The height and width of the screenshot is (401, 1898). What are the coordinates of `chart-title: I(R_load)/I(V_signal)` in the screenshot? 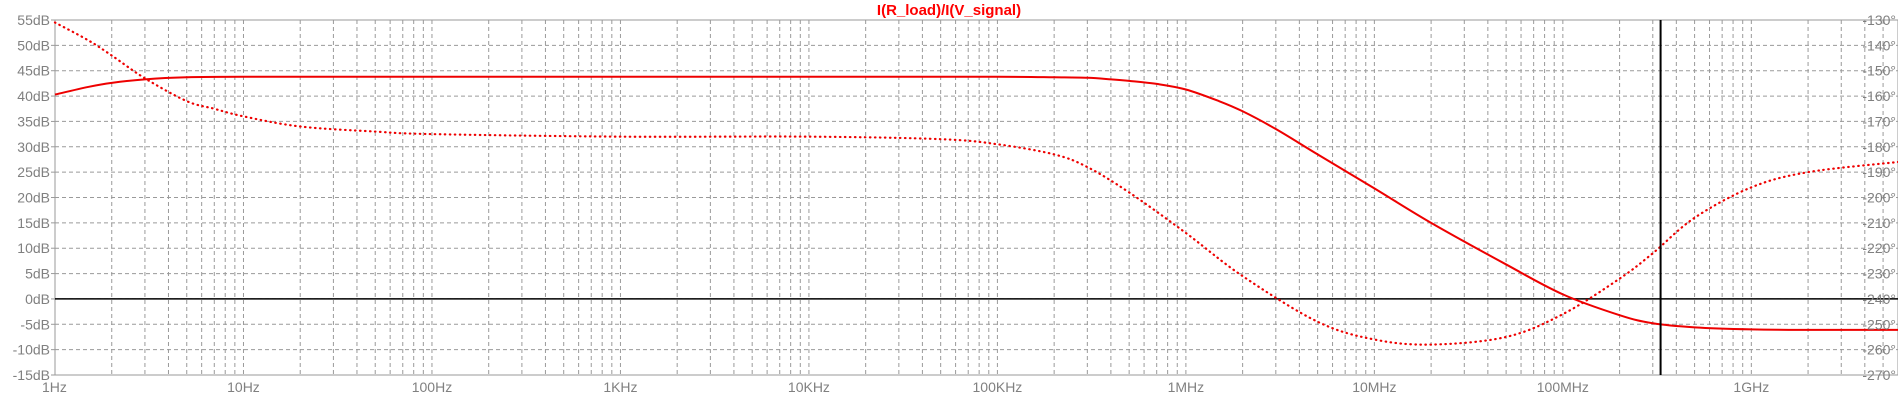 It's located at (949, 10).